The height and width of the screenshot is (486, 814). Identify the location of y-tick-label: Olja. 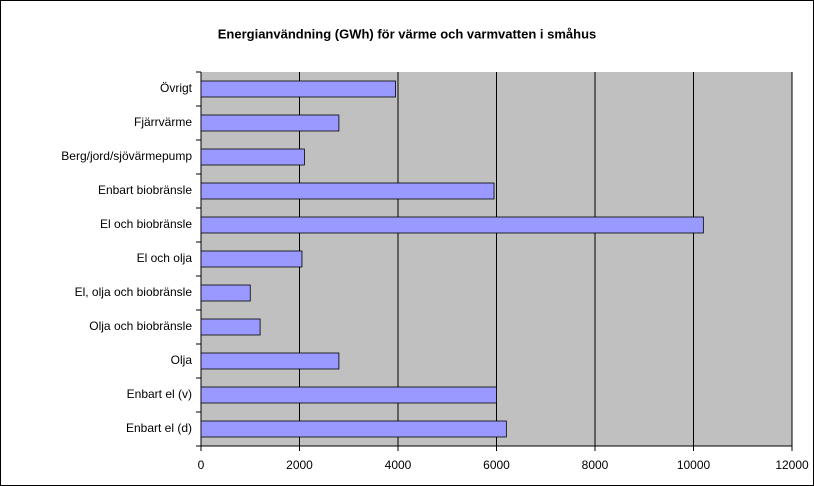
(182, 360).